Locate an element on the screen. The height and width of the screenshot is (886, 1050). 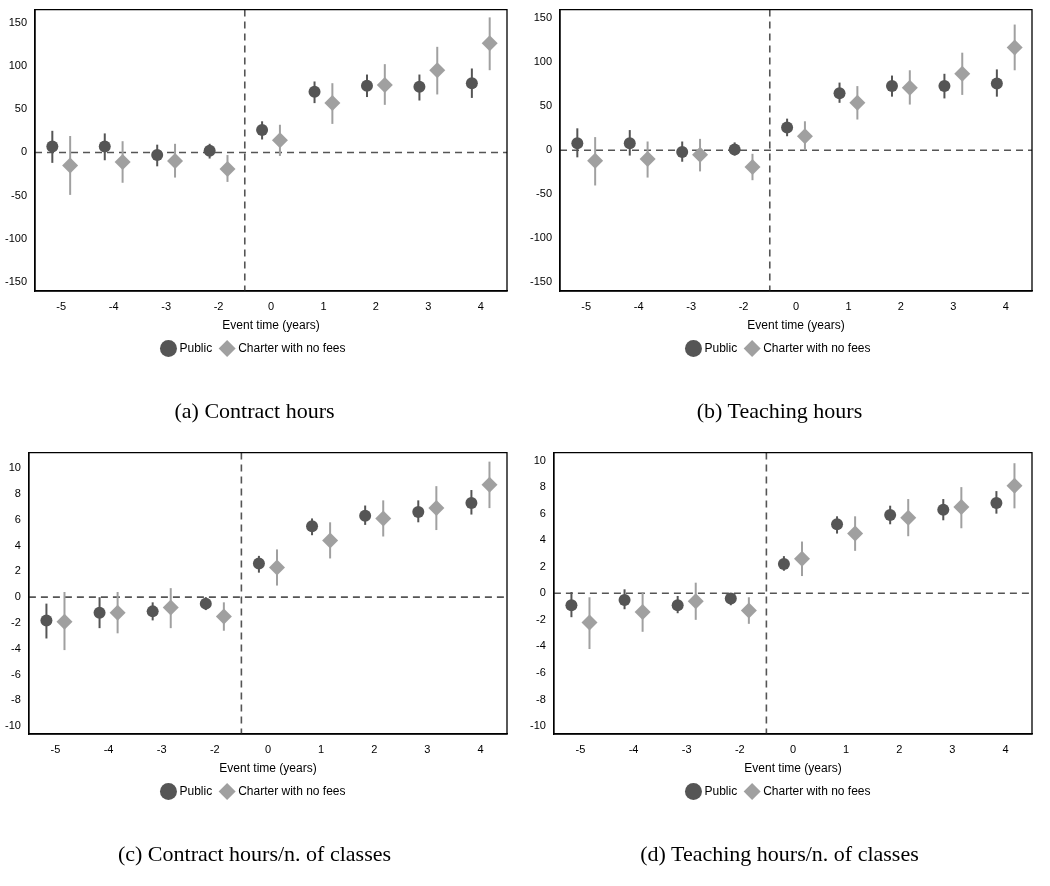
text: (c) Contract hours/n. of classes is located at coordinates (254, 853).